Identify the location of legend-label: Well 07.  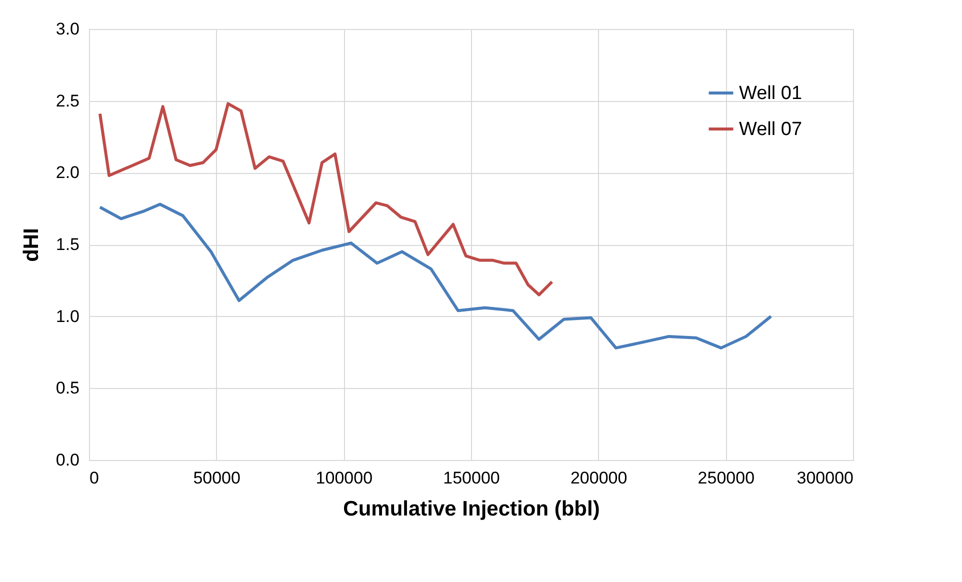
(770, 129).